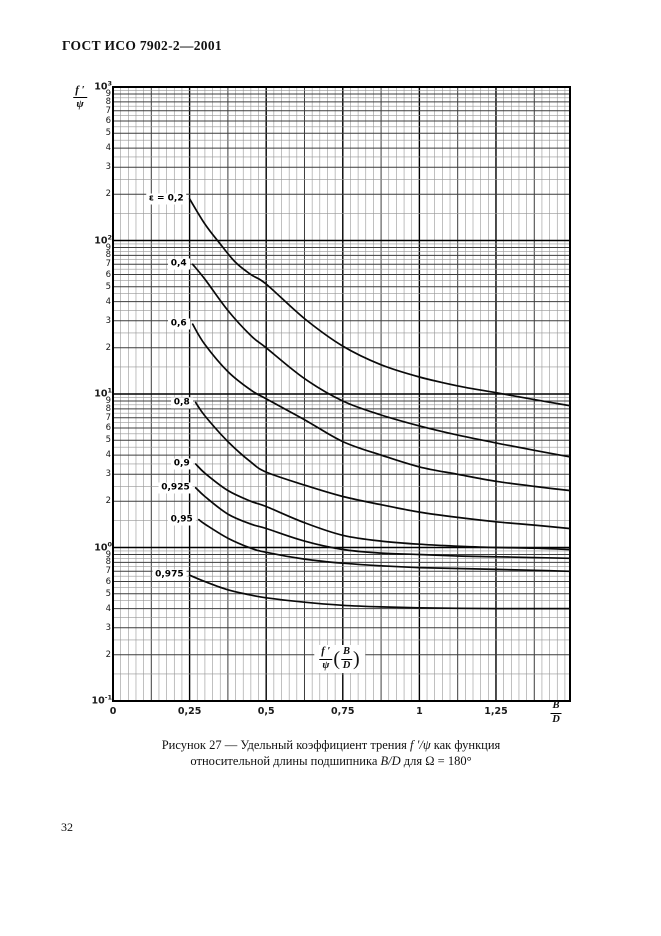 This screenshot has height=936, width=661. What do you see at coordinates (67, 827) in the screenshot?
I see `page-number: 32` at bounding box center [67, 827].